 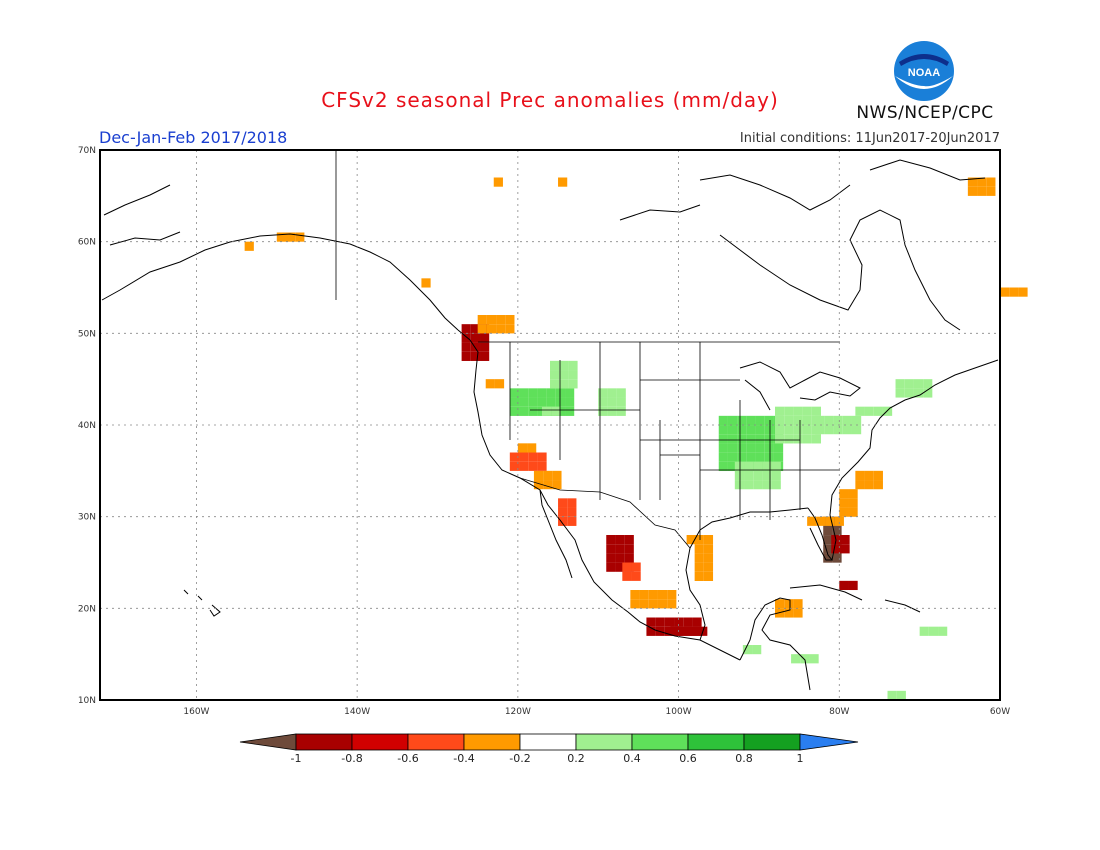 What do you see at coordinates (679, 712) in the screenshot?
I see `lon-tick-label: 100W` at bounding box center [679, 712].